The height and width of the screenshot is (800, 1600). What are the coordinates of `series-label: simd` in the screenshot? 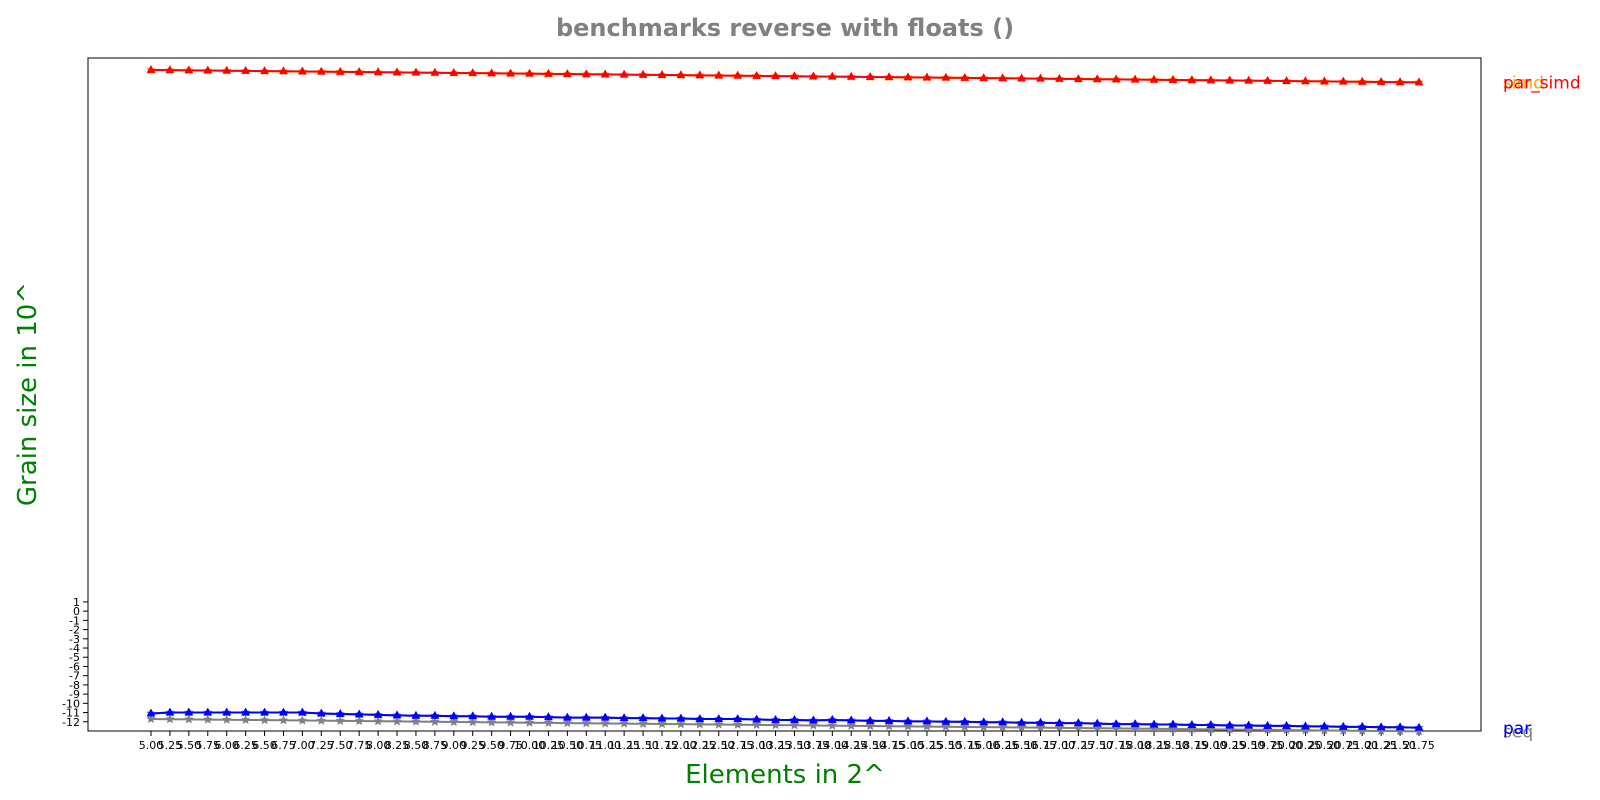 It's located at (1523, 83).